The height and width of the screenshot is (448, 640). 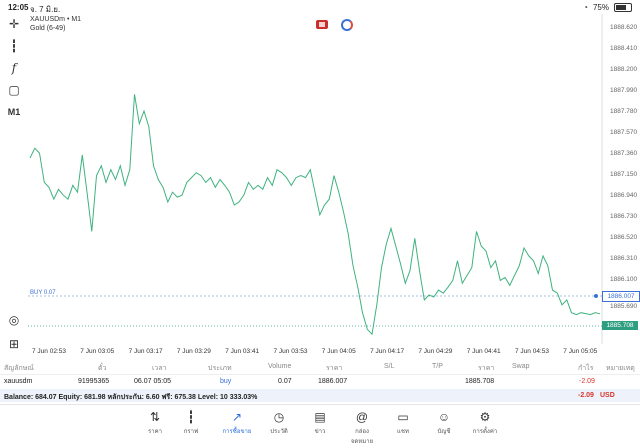 What do you see at coordinates (586, 395) in the screenshot?
I see `total-profit: -2.09` at bounding box center [586, 395].